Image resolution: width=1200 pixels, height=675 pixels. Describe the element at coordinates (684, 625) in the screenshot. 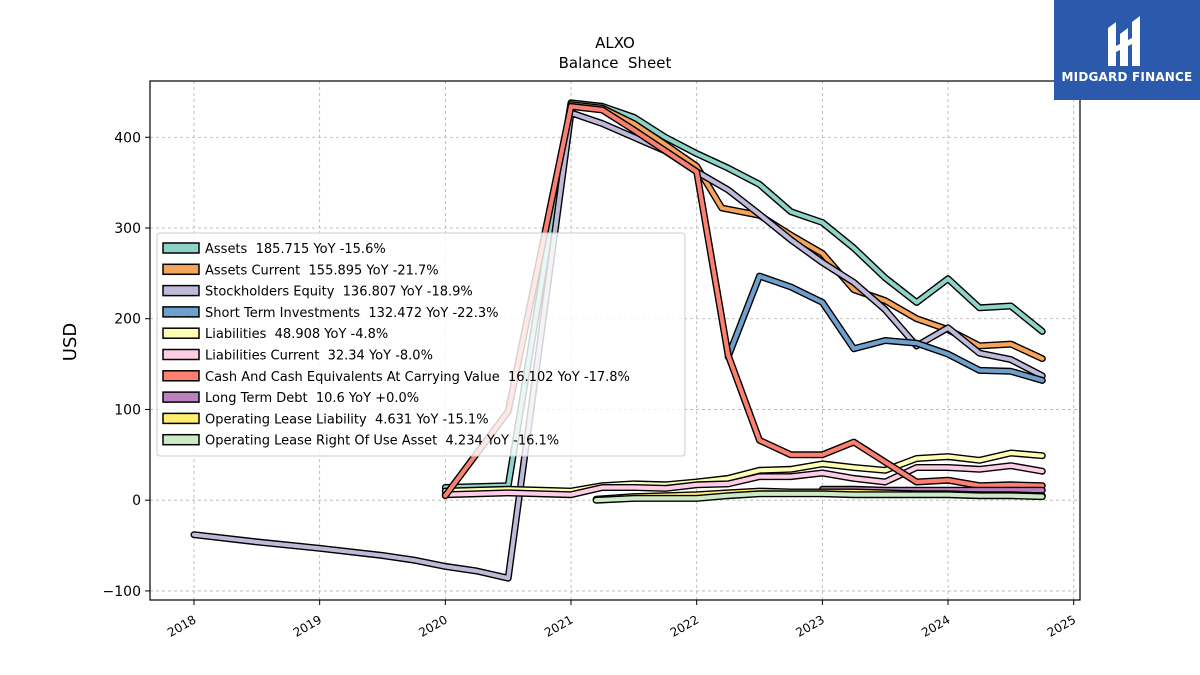

I see `x-tick-label: 2022` at that location.